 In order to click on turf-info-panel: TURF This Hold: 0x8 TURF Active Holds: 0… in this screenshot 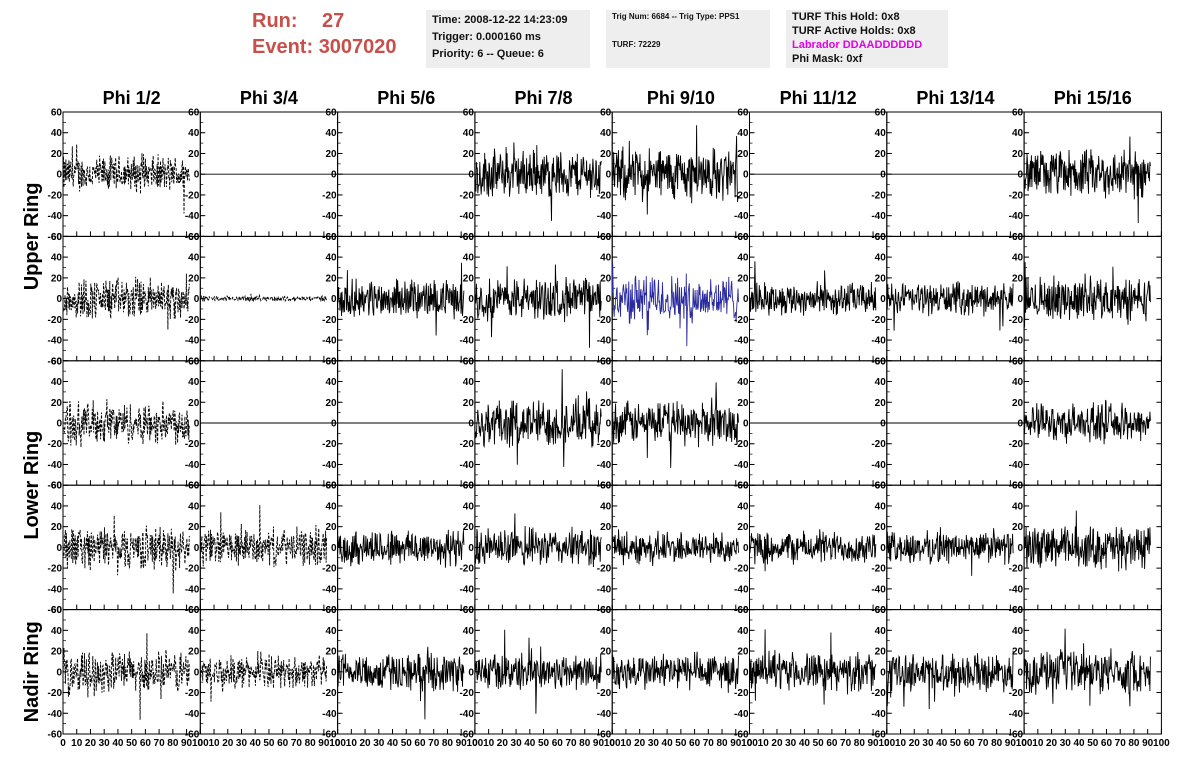, I will do `click(867, 39)`.